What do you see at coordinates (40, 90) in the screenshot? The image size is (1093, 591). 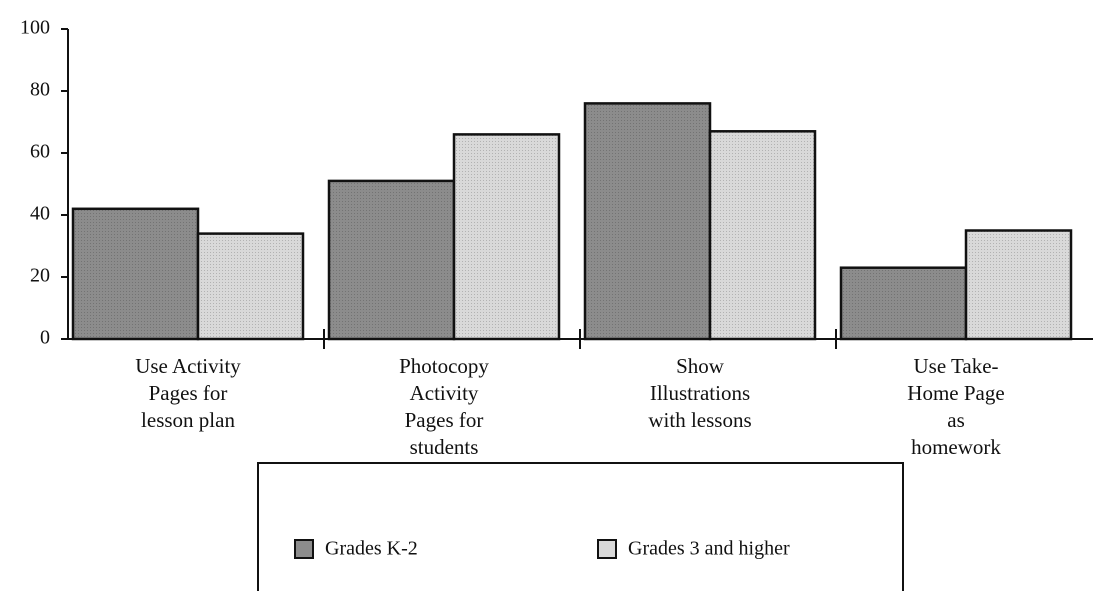 I see `y-tick-label: 80` at bounding box center [40, 90].